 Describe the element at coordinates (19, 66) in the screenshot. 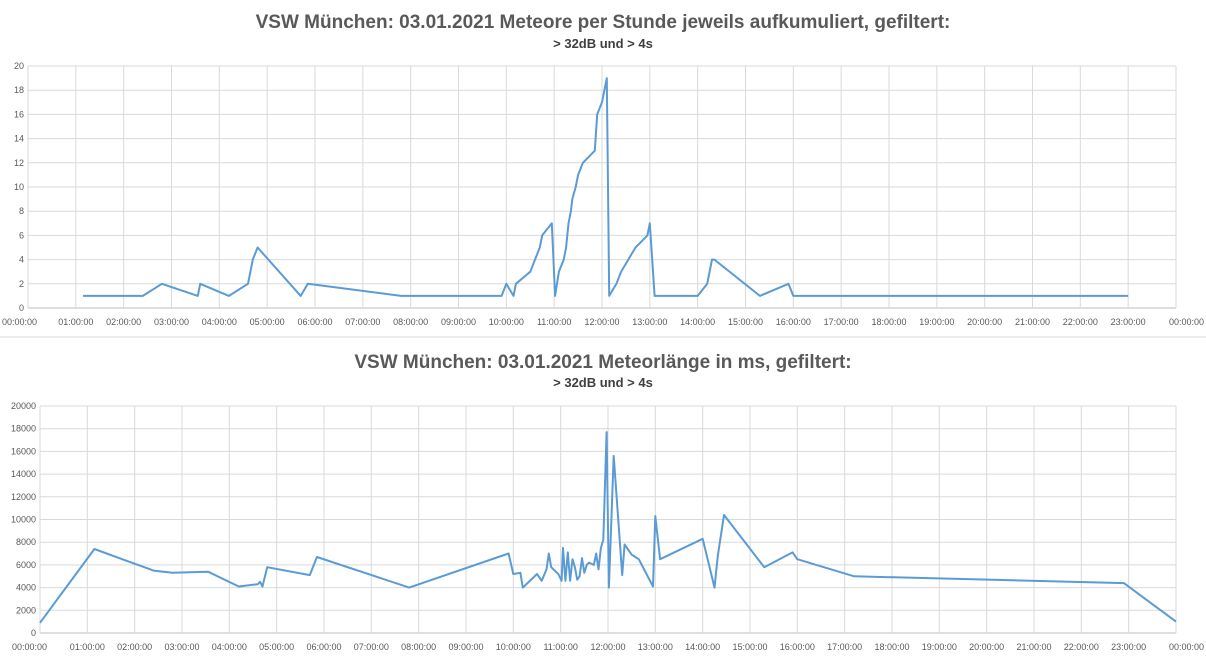

I see `chart1-y-tick-label: 20` at that location.